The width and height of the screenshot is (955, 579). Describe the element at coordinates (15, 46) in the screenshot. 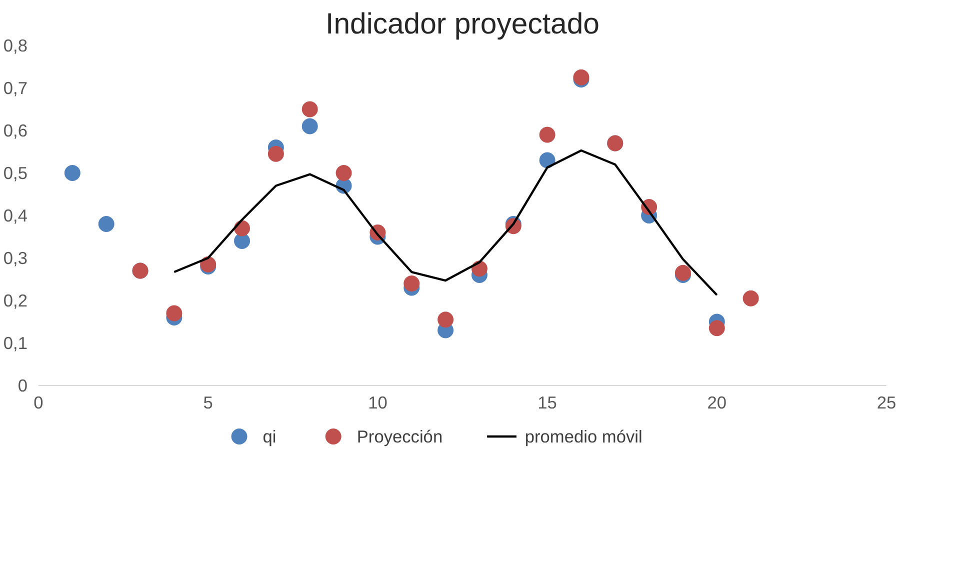

I see `y-tick-label: 0,8` at that location.